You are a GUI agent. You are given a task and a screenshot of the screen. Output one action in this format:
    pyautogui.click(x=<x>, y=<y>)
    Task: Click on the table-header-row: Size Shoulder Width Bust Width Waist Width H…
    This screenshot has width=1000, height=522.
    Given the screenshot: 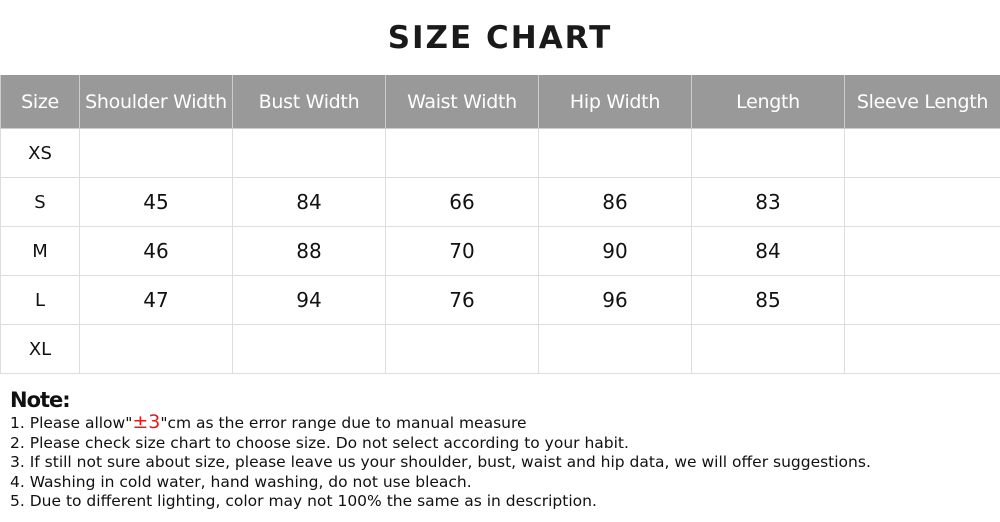 What is the action you would take?
    pyautogui.click(x=500, y=102)
    